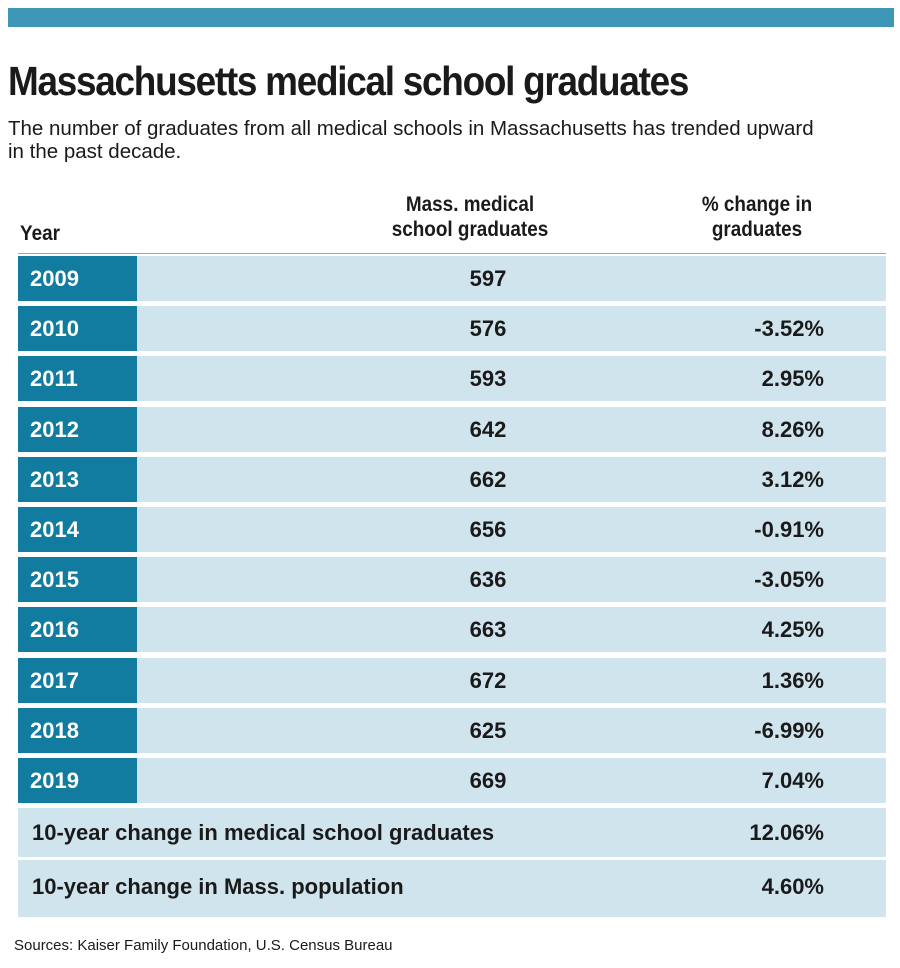 The image size is (900, 968). Describe the element at coordinates (77, 730) in the screenshot. I see `year-cell: 2018` at that location.